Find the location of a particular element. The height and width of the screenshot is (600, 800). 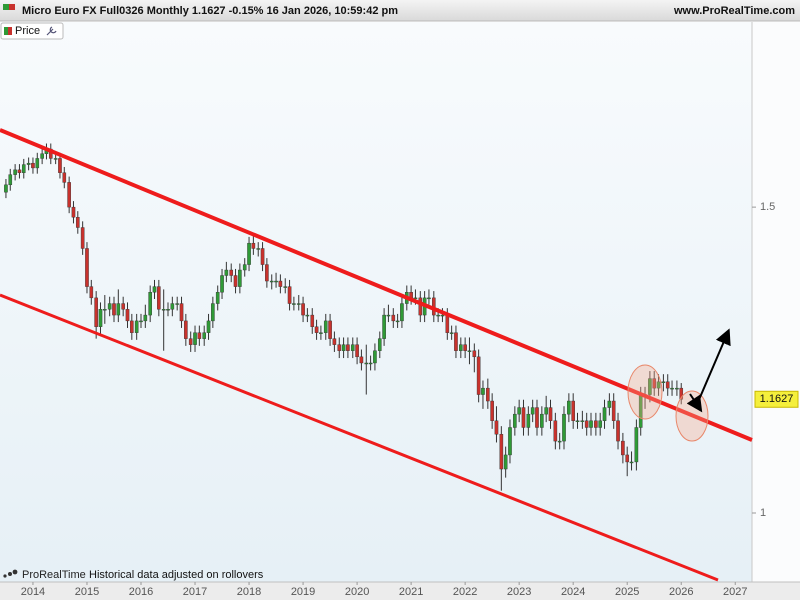

last-price-label: 1.1627 is located at coordinates (777, 399).